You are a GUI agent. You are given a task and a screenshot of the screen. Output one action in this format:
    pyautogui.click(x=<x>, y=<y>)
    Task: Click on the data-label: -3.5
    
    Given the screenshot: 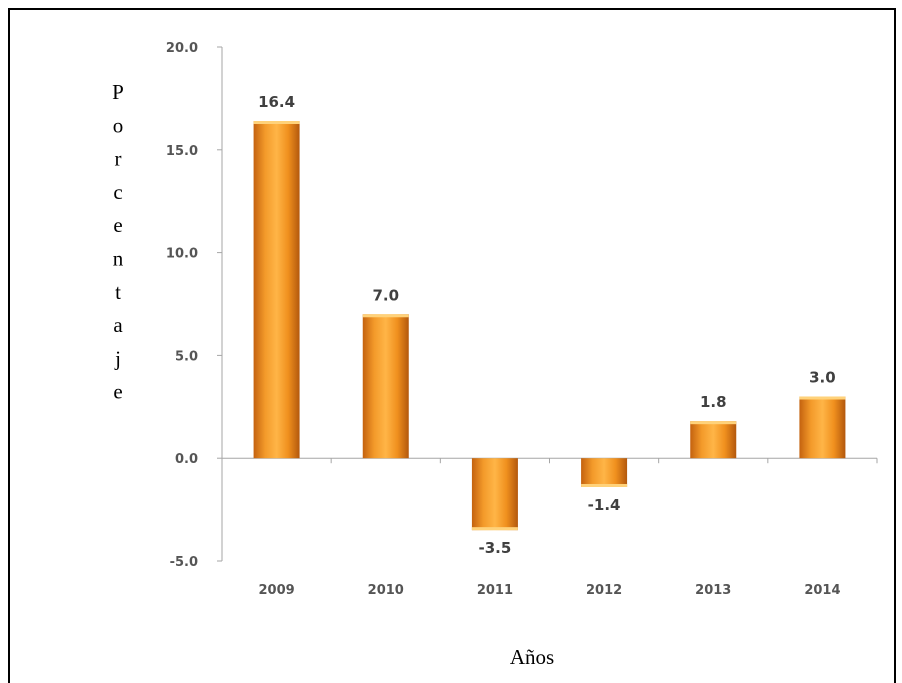 What is the action you would take?
    pyautogui.click(x=495, y=548)
    